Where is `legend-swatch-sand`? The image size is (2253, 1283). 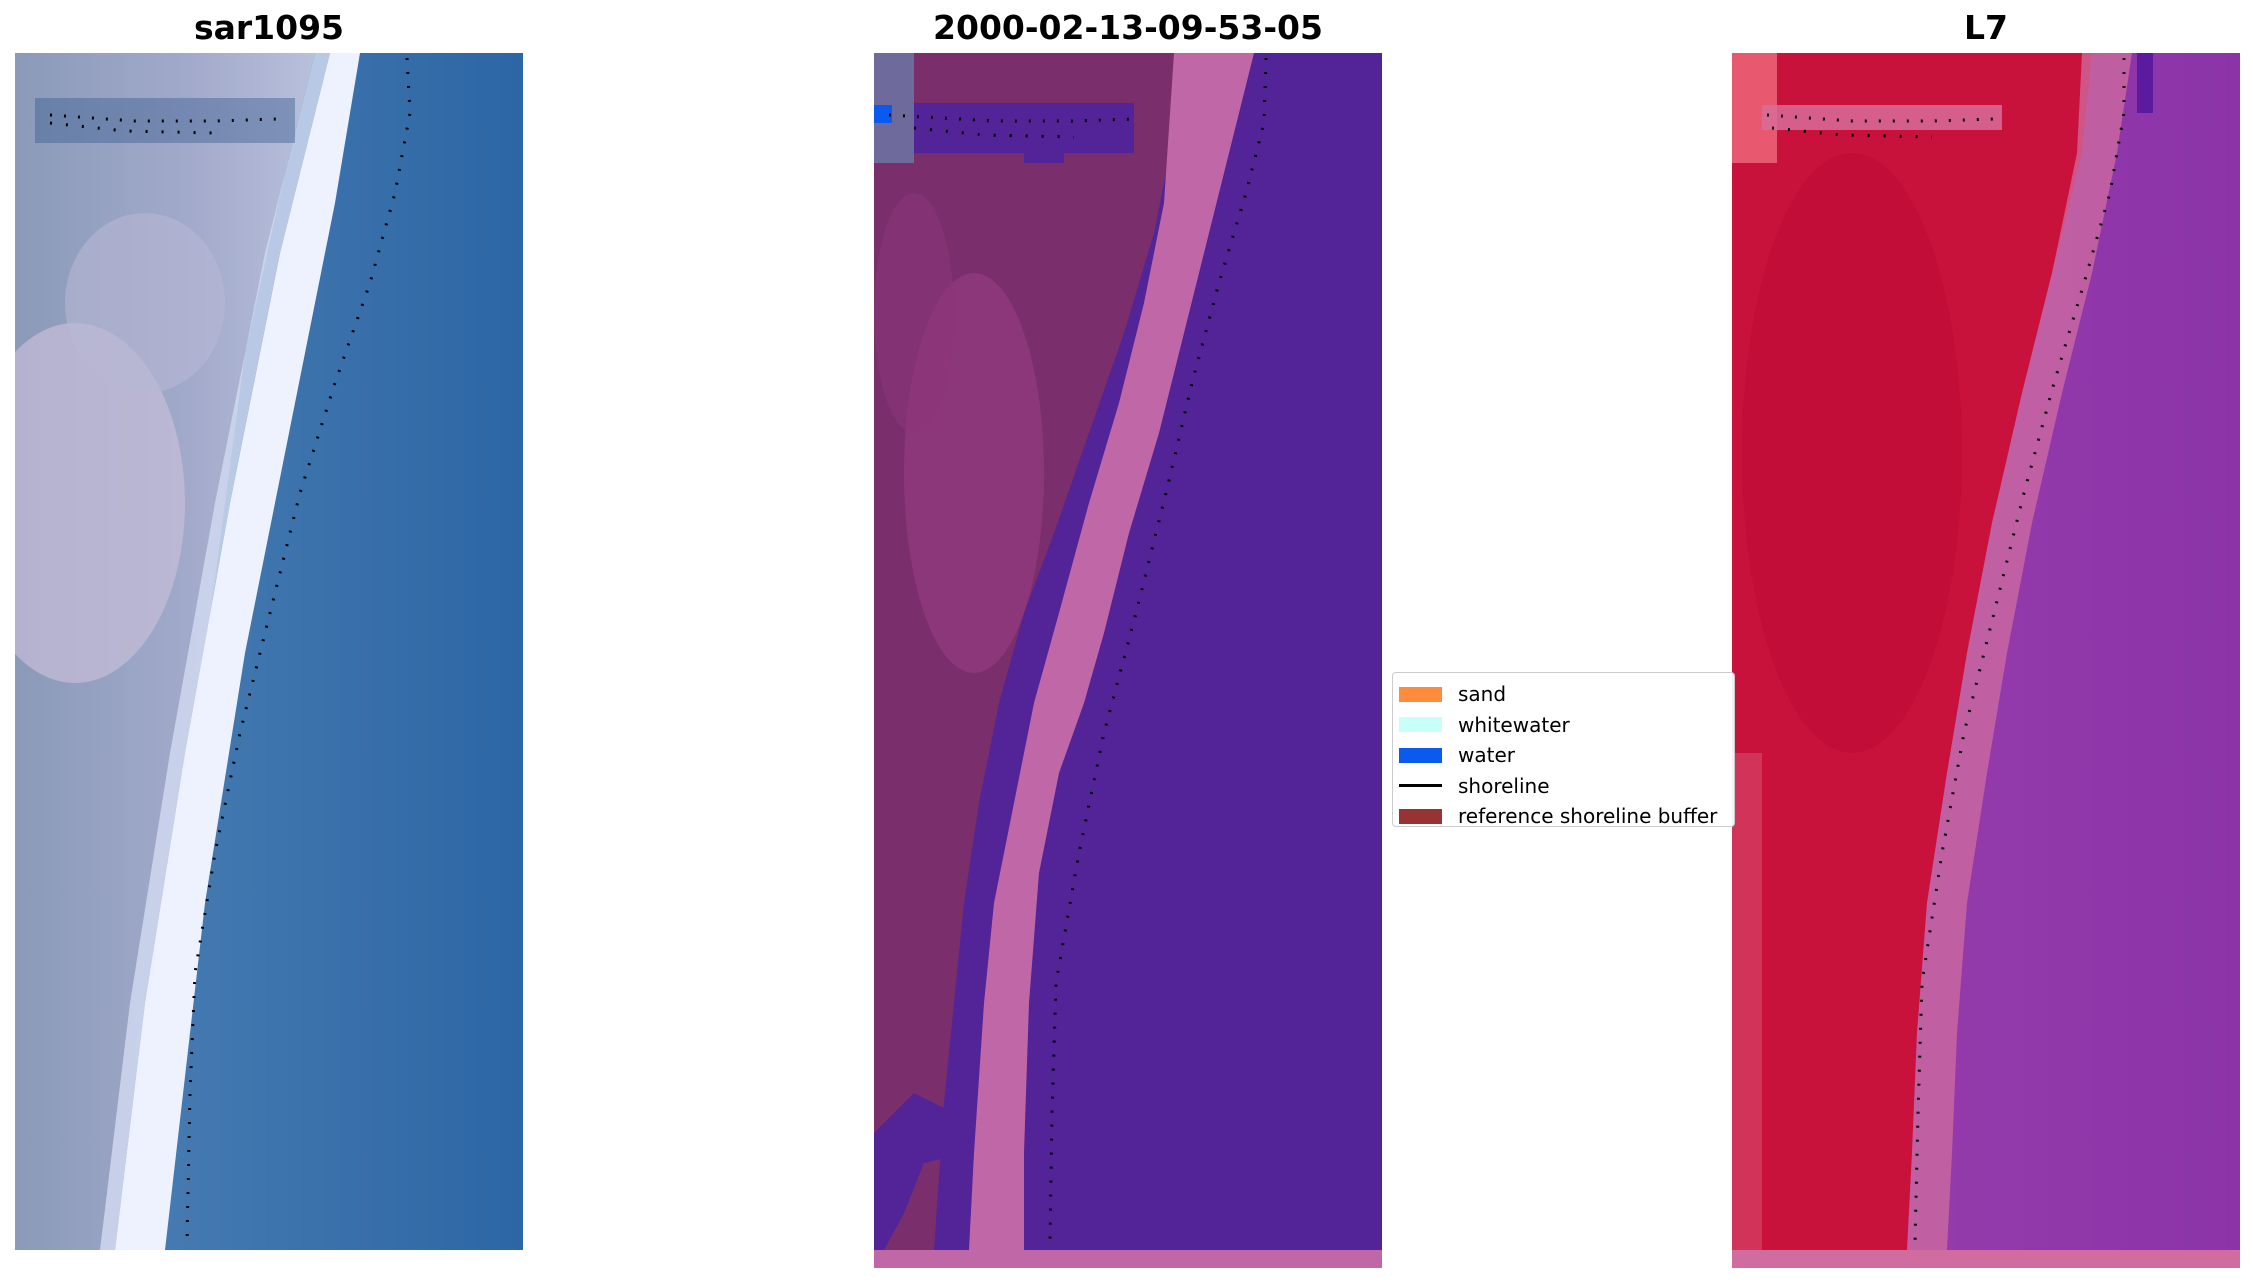 legend-swatch-sand is located at coordinates (1420, 694).